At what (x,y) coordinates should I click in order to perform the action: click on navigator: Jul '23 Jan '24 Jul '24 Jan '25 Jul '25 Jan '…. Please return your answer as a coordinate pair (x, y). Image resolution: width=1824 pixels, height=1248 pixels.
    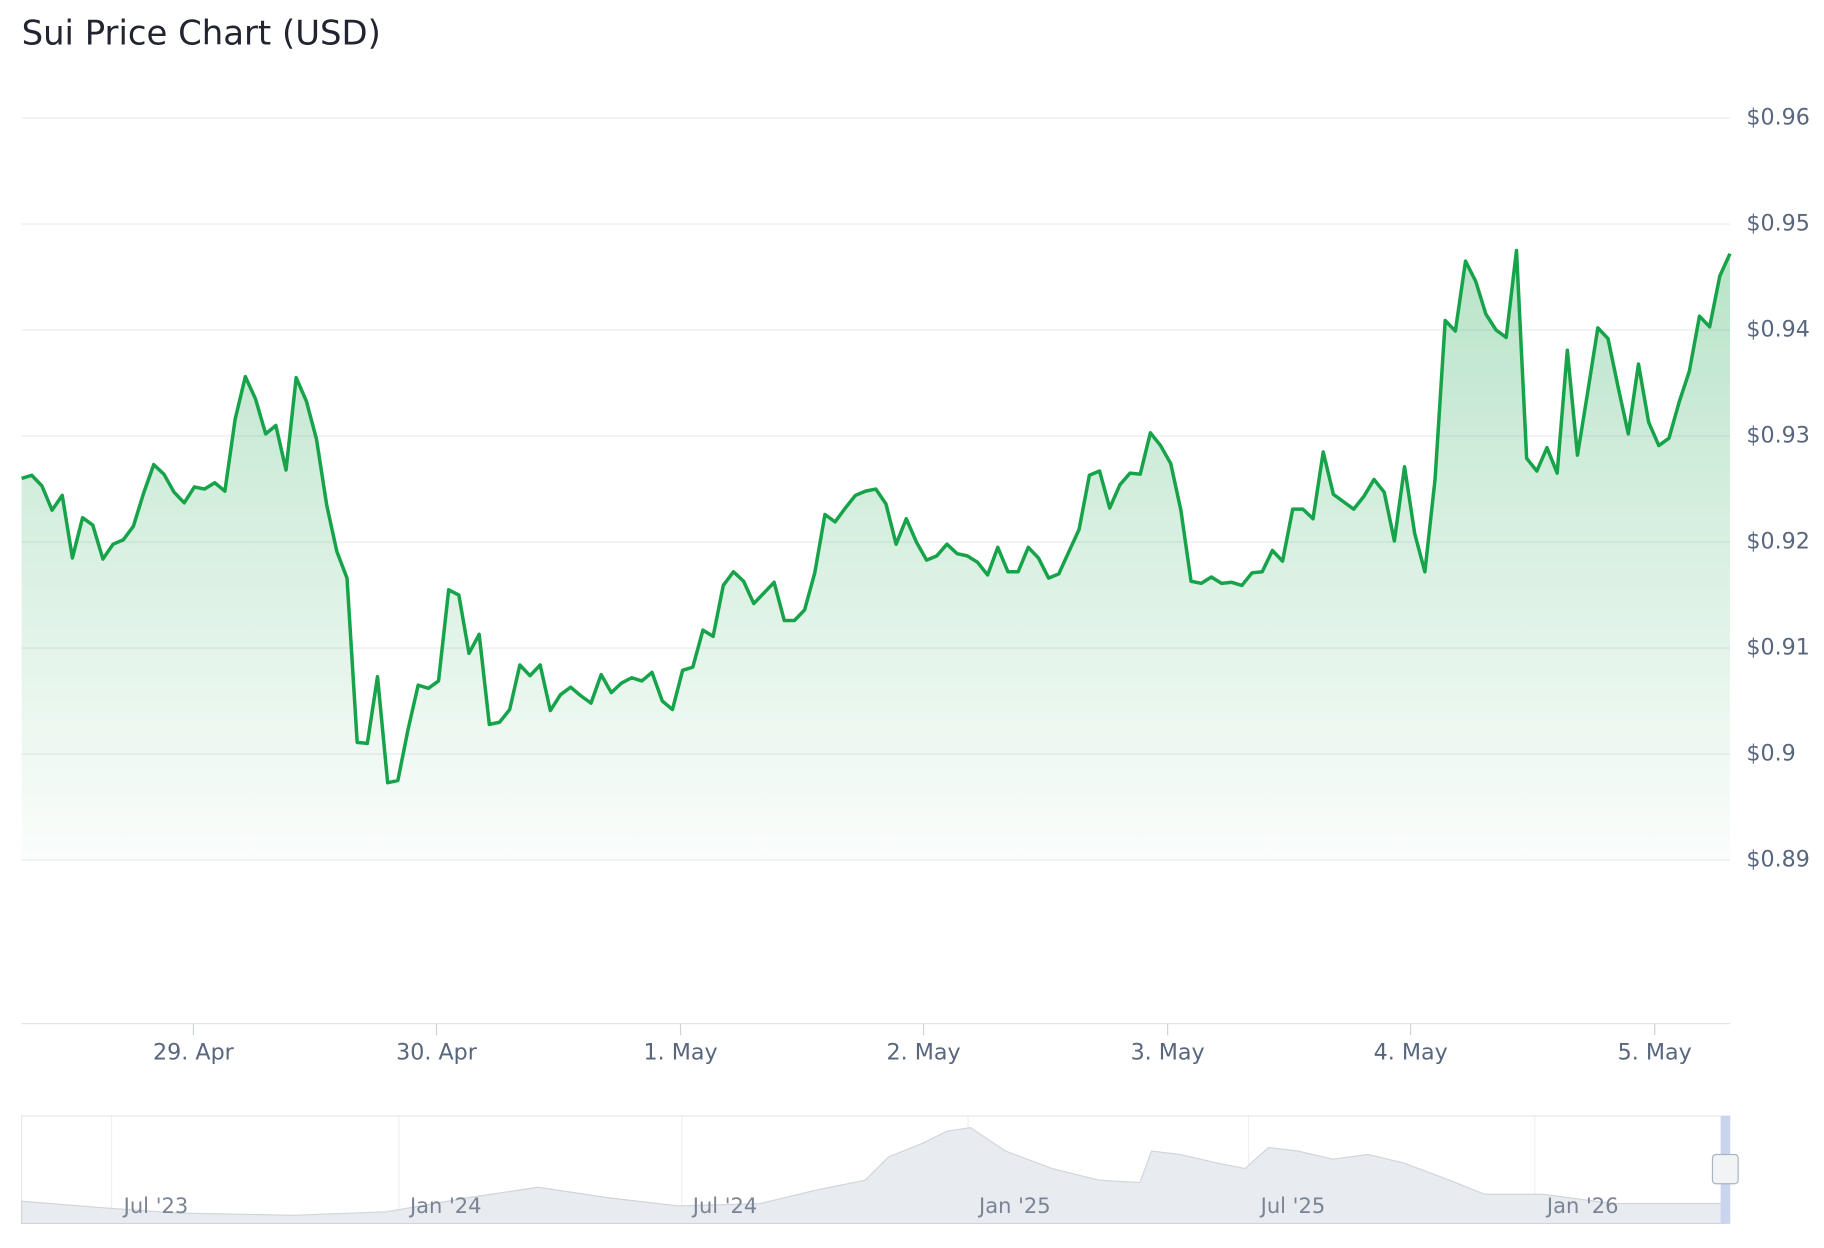
    Looking at the image, I should click on (879, 1170).